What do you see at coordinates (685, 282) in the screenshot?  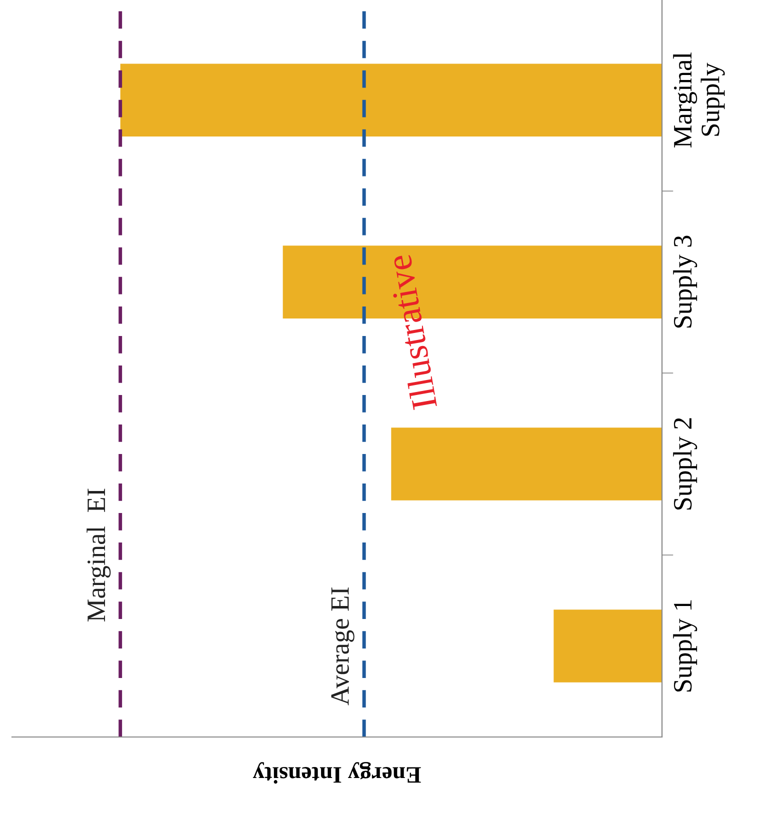 I see `y-tick-label: Supply 3` at bounding box center [685, 282].